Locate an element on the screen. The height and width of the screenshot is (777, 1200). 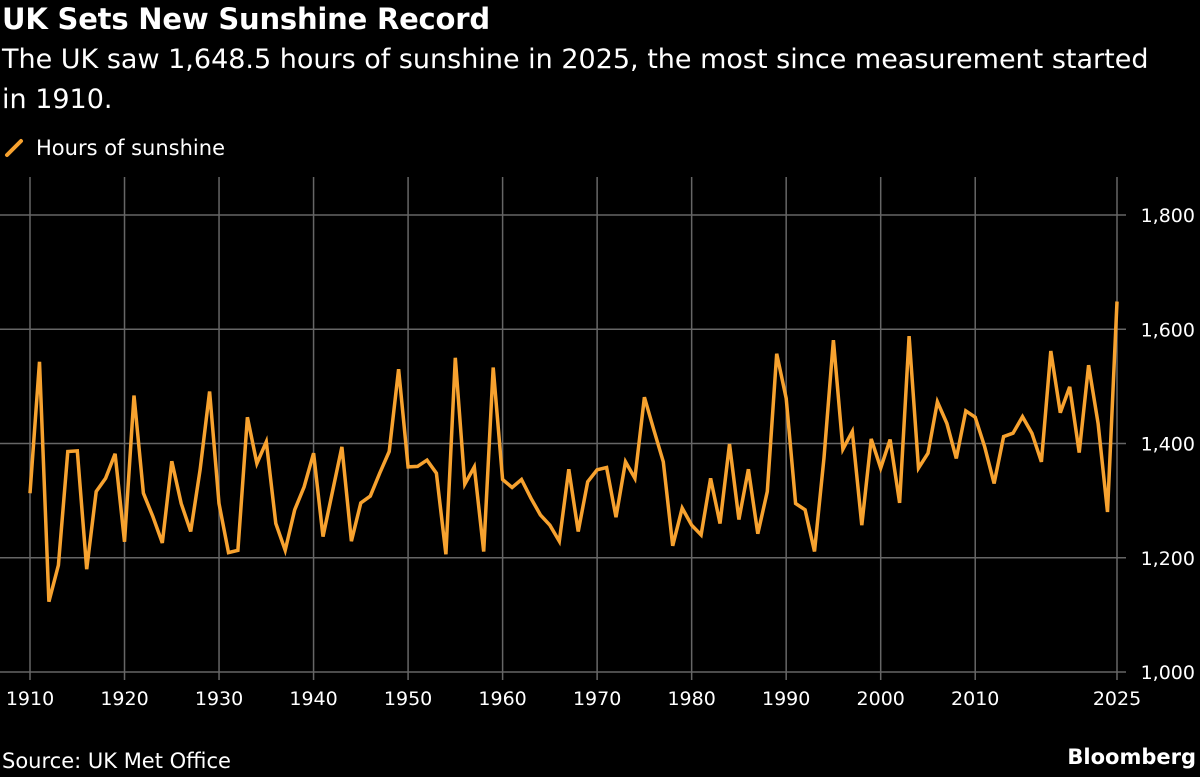
legend-line-icon is located at coordinates (14, 148).